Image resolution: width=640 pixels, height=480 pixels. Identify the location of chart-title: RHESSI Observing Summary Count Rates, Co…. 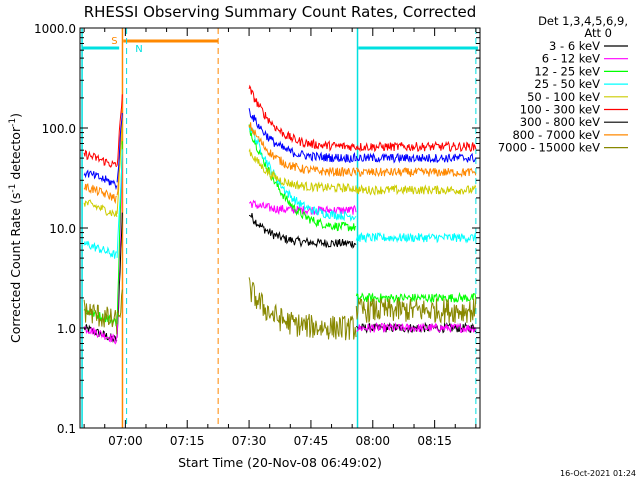
(280, 12).